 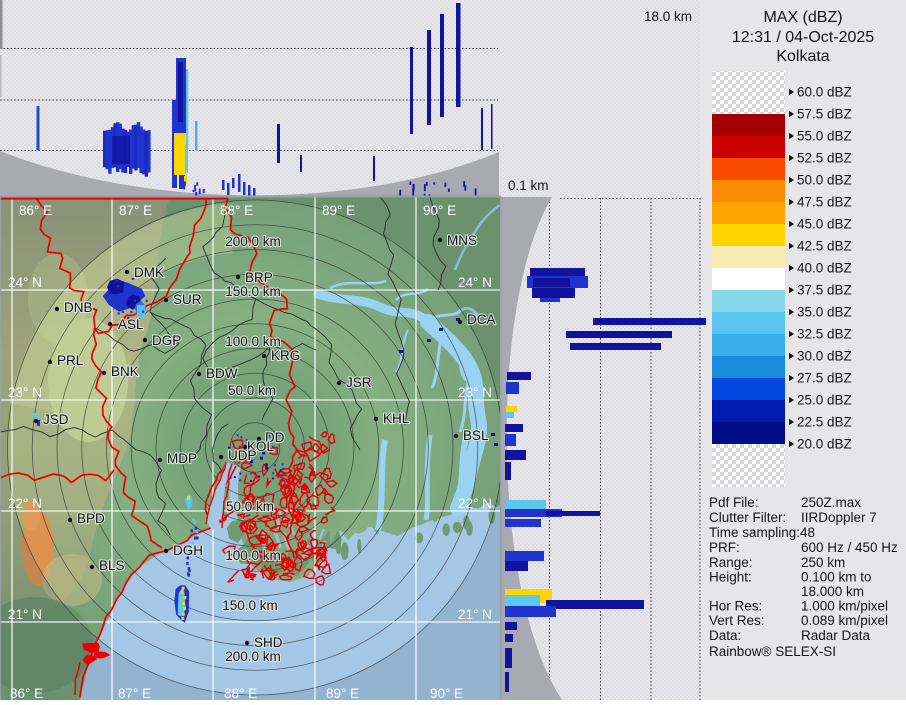 I want to click on svg-text: BPD, so click(x=91, y=518).